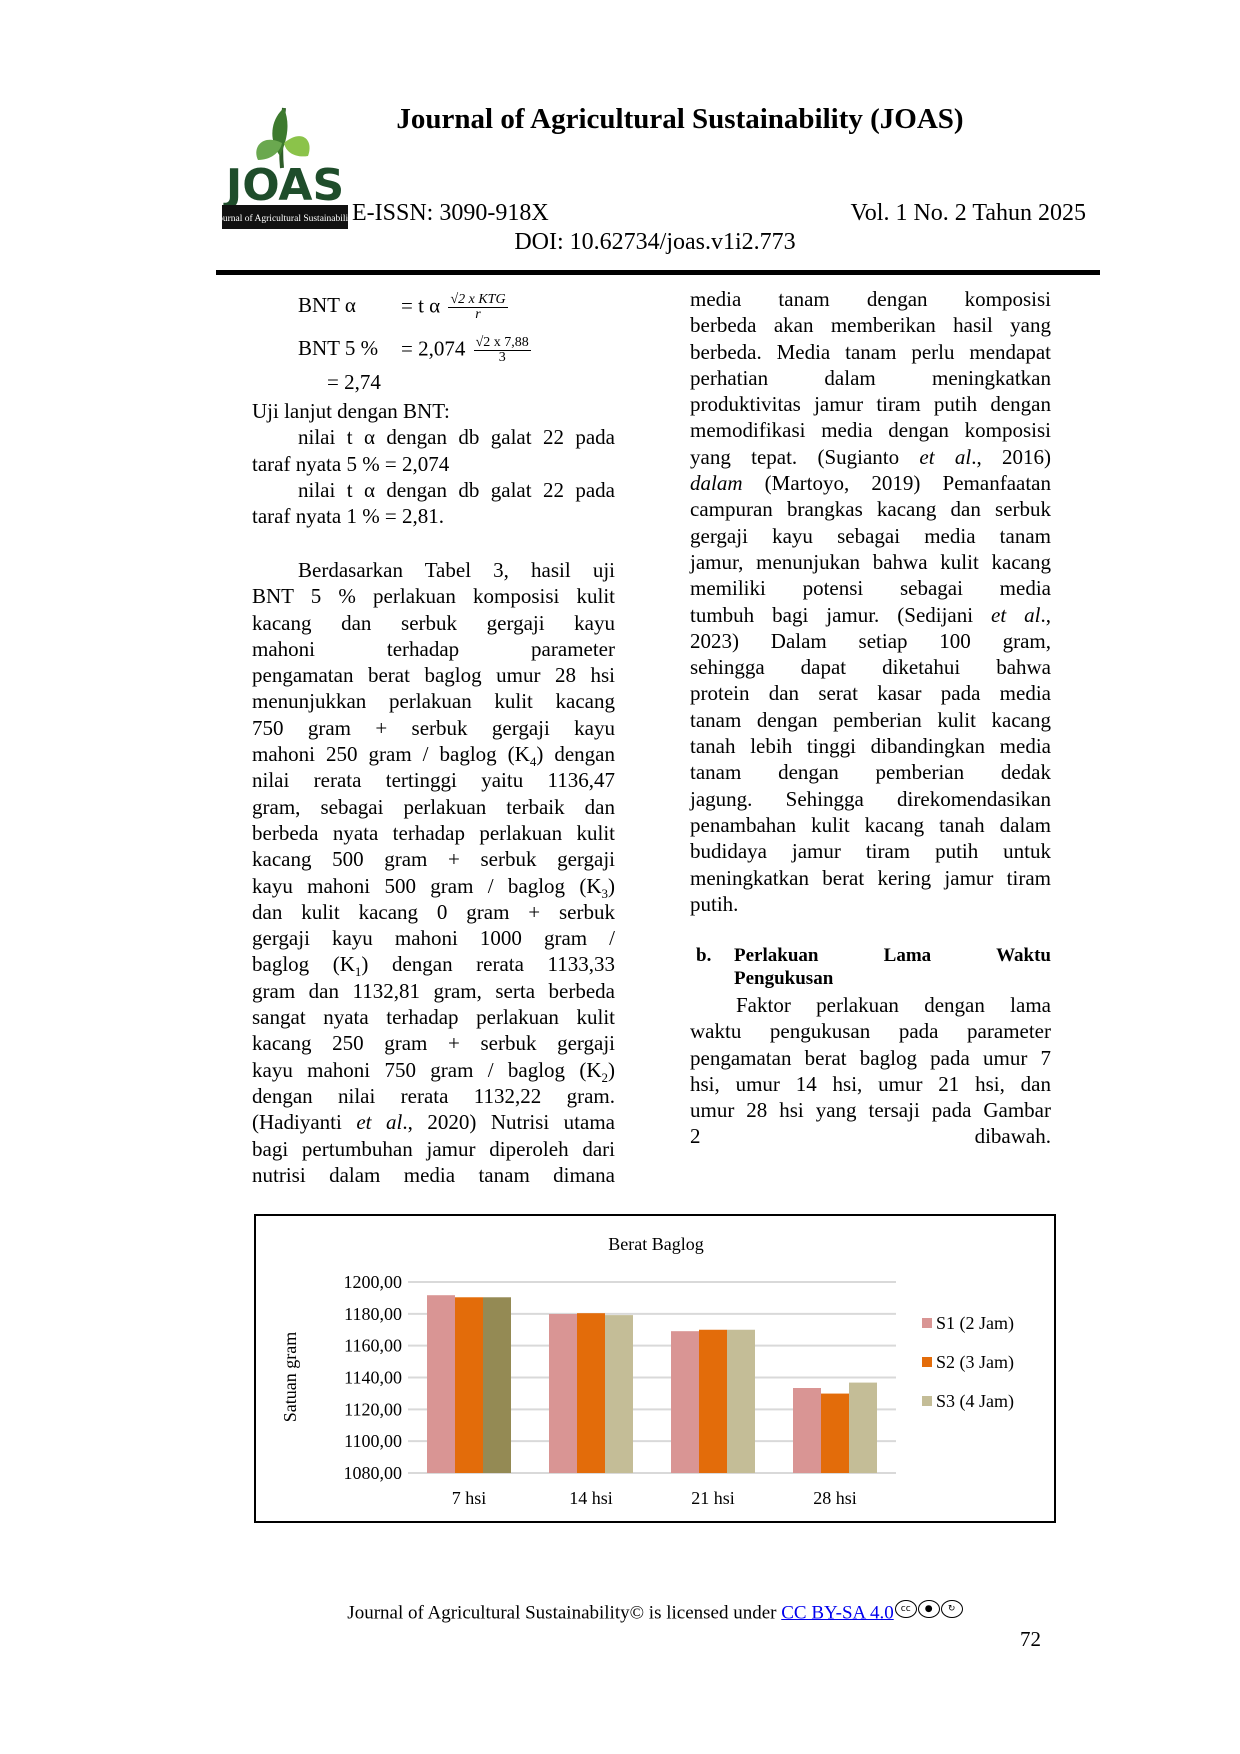 This screenshot has height=1754, width=1240. I want to click on formula-result: = 2,74, so click(354, 382).